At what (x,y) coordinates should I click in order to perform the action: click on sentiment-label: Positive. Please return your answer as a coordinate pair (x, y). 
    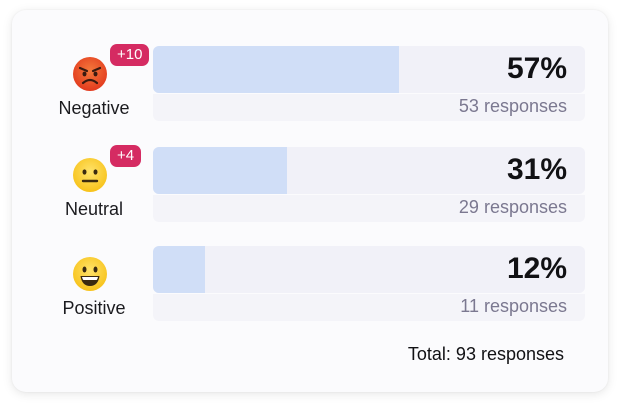
    Looking at the image, I should click on (94, 308).